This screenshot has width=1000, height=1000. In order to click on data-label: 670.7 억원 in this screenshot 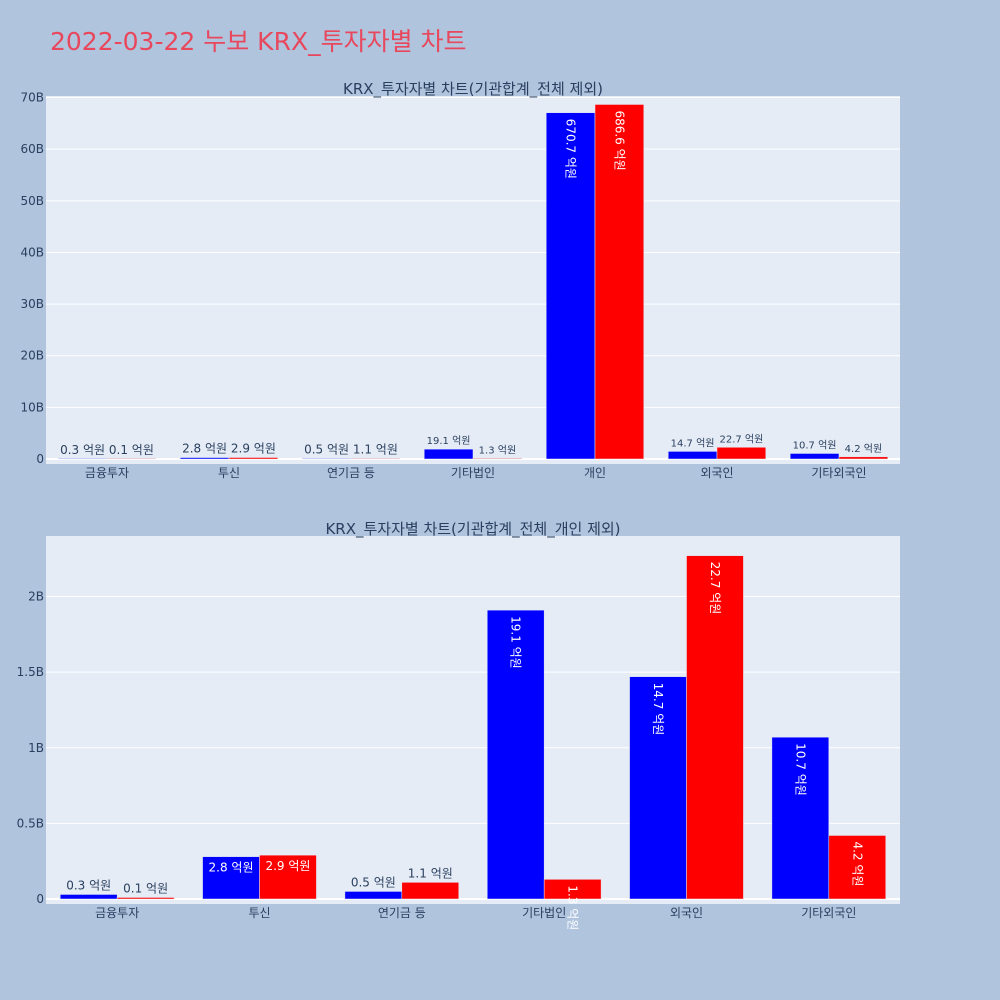, I will do `click(571, 149)`.